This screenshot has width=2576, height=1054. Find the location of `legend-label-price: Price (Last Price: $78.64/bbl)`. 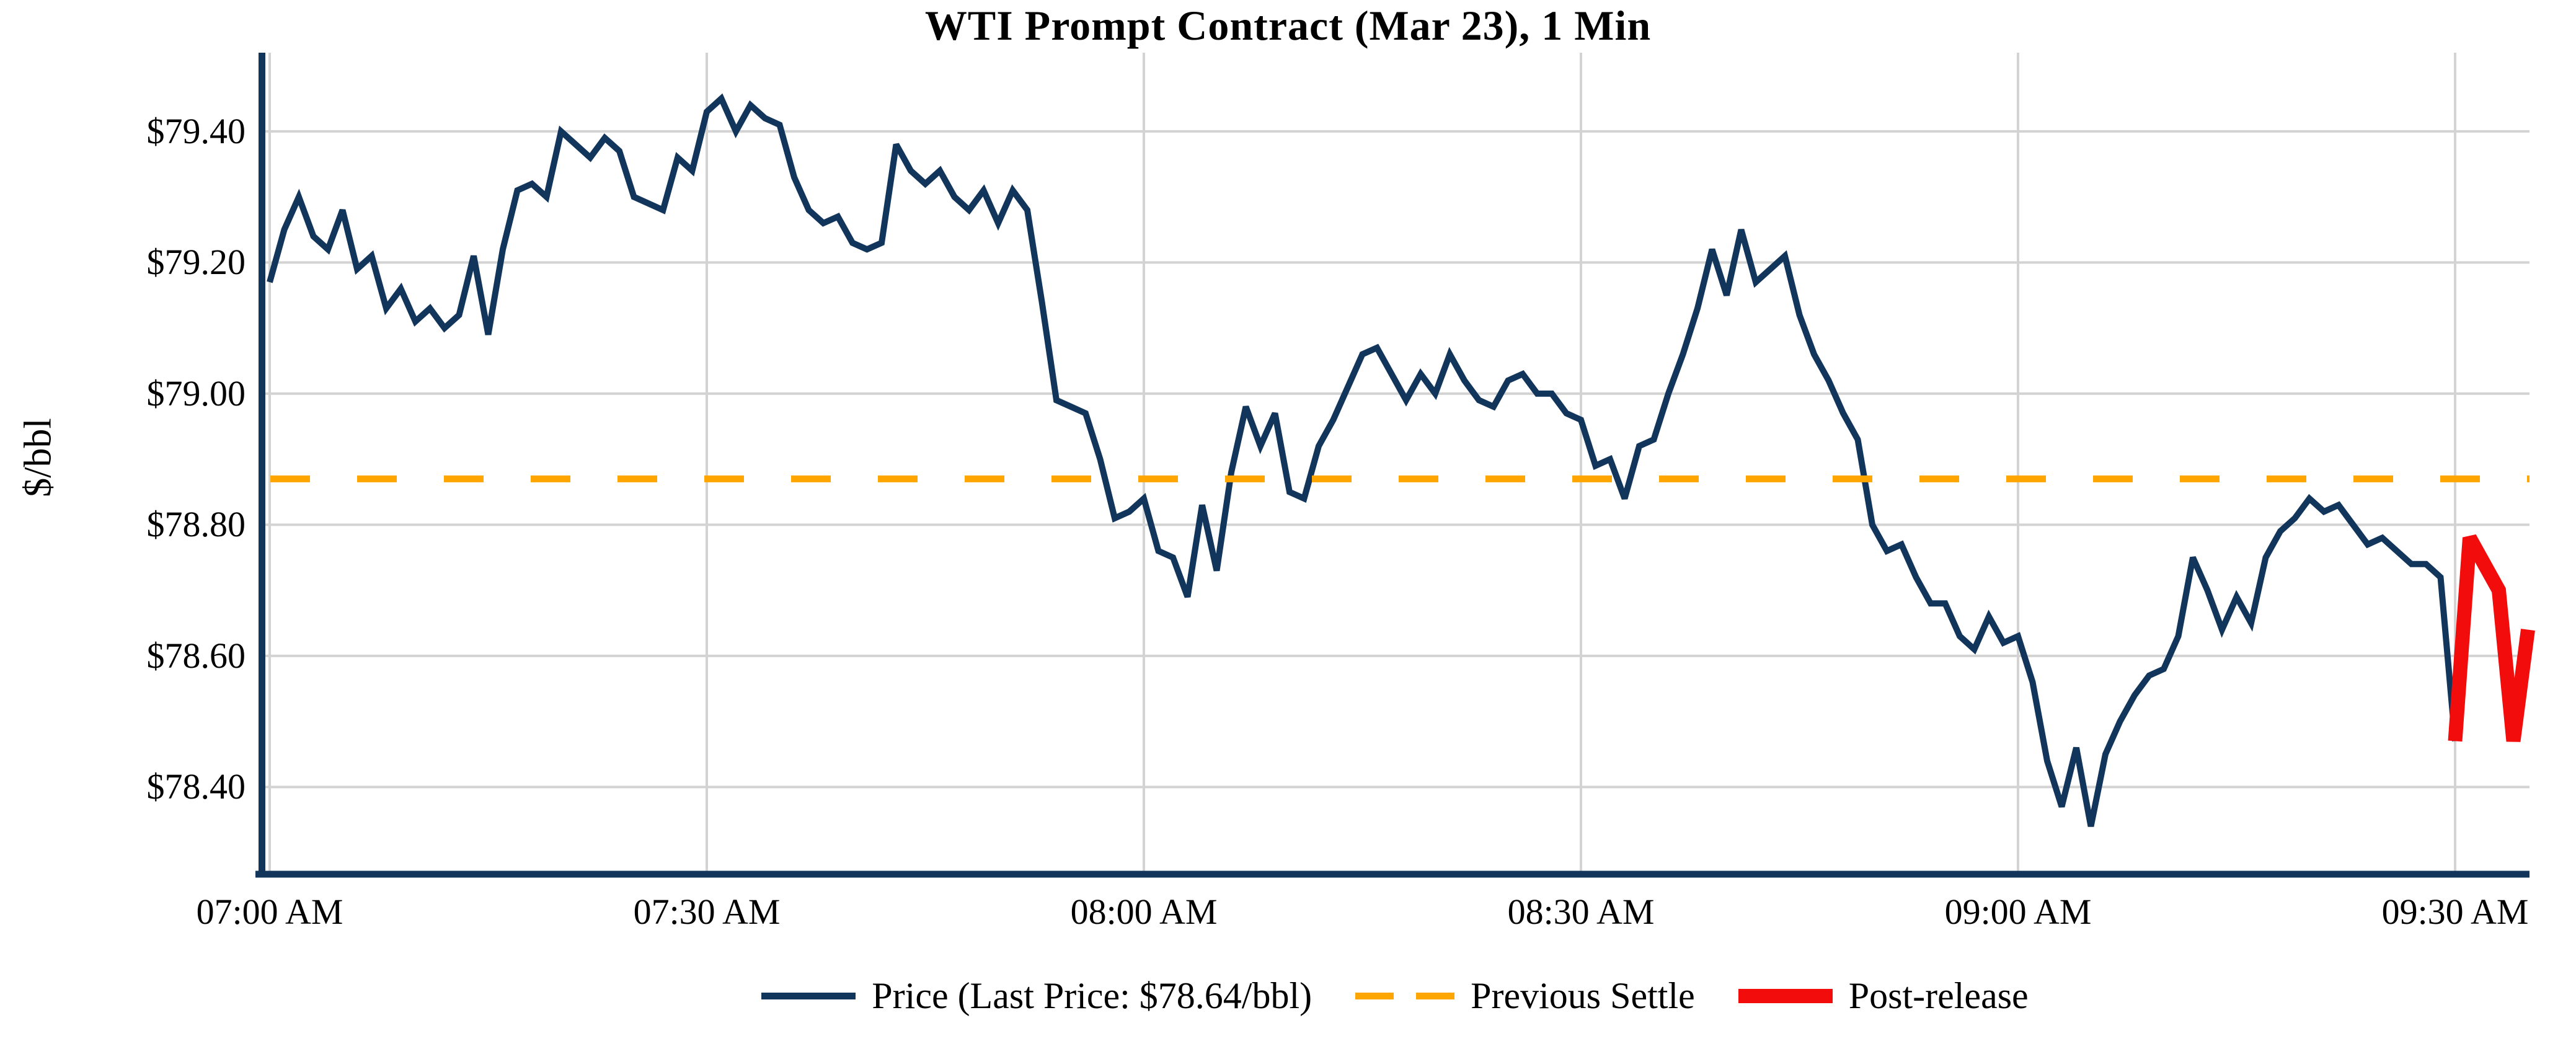

legend-label-price: Price (Last Price: $78.64/bbl) is located at coordinates (1092, 995).